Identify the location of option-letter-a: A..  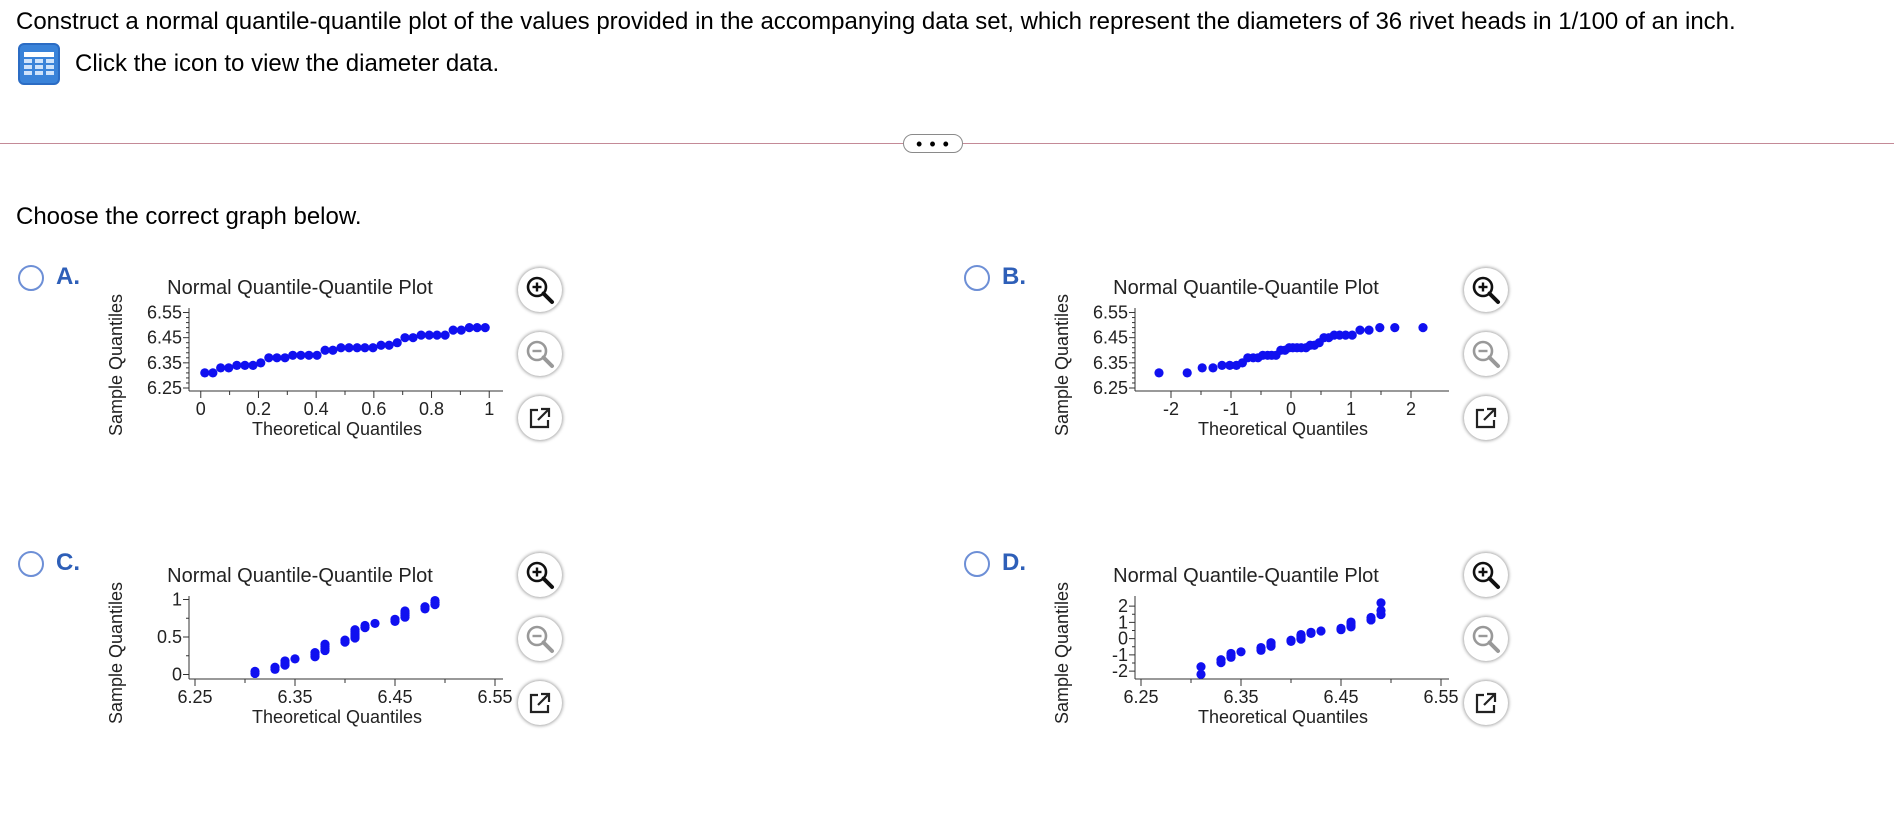
(68, 276).